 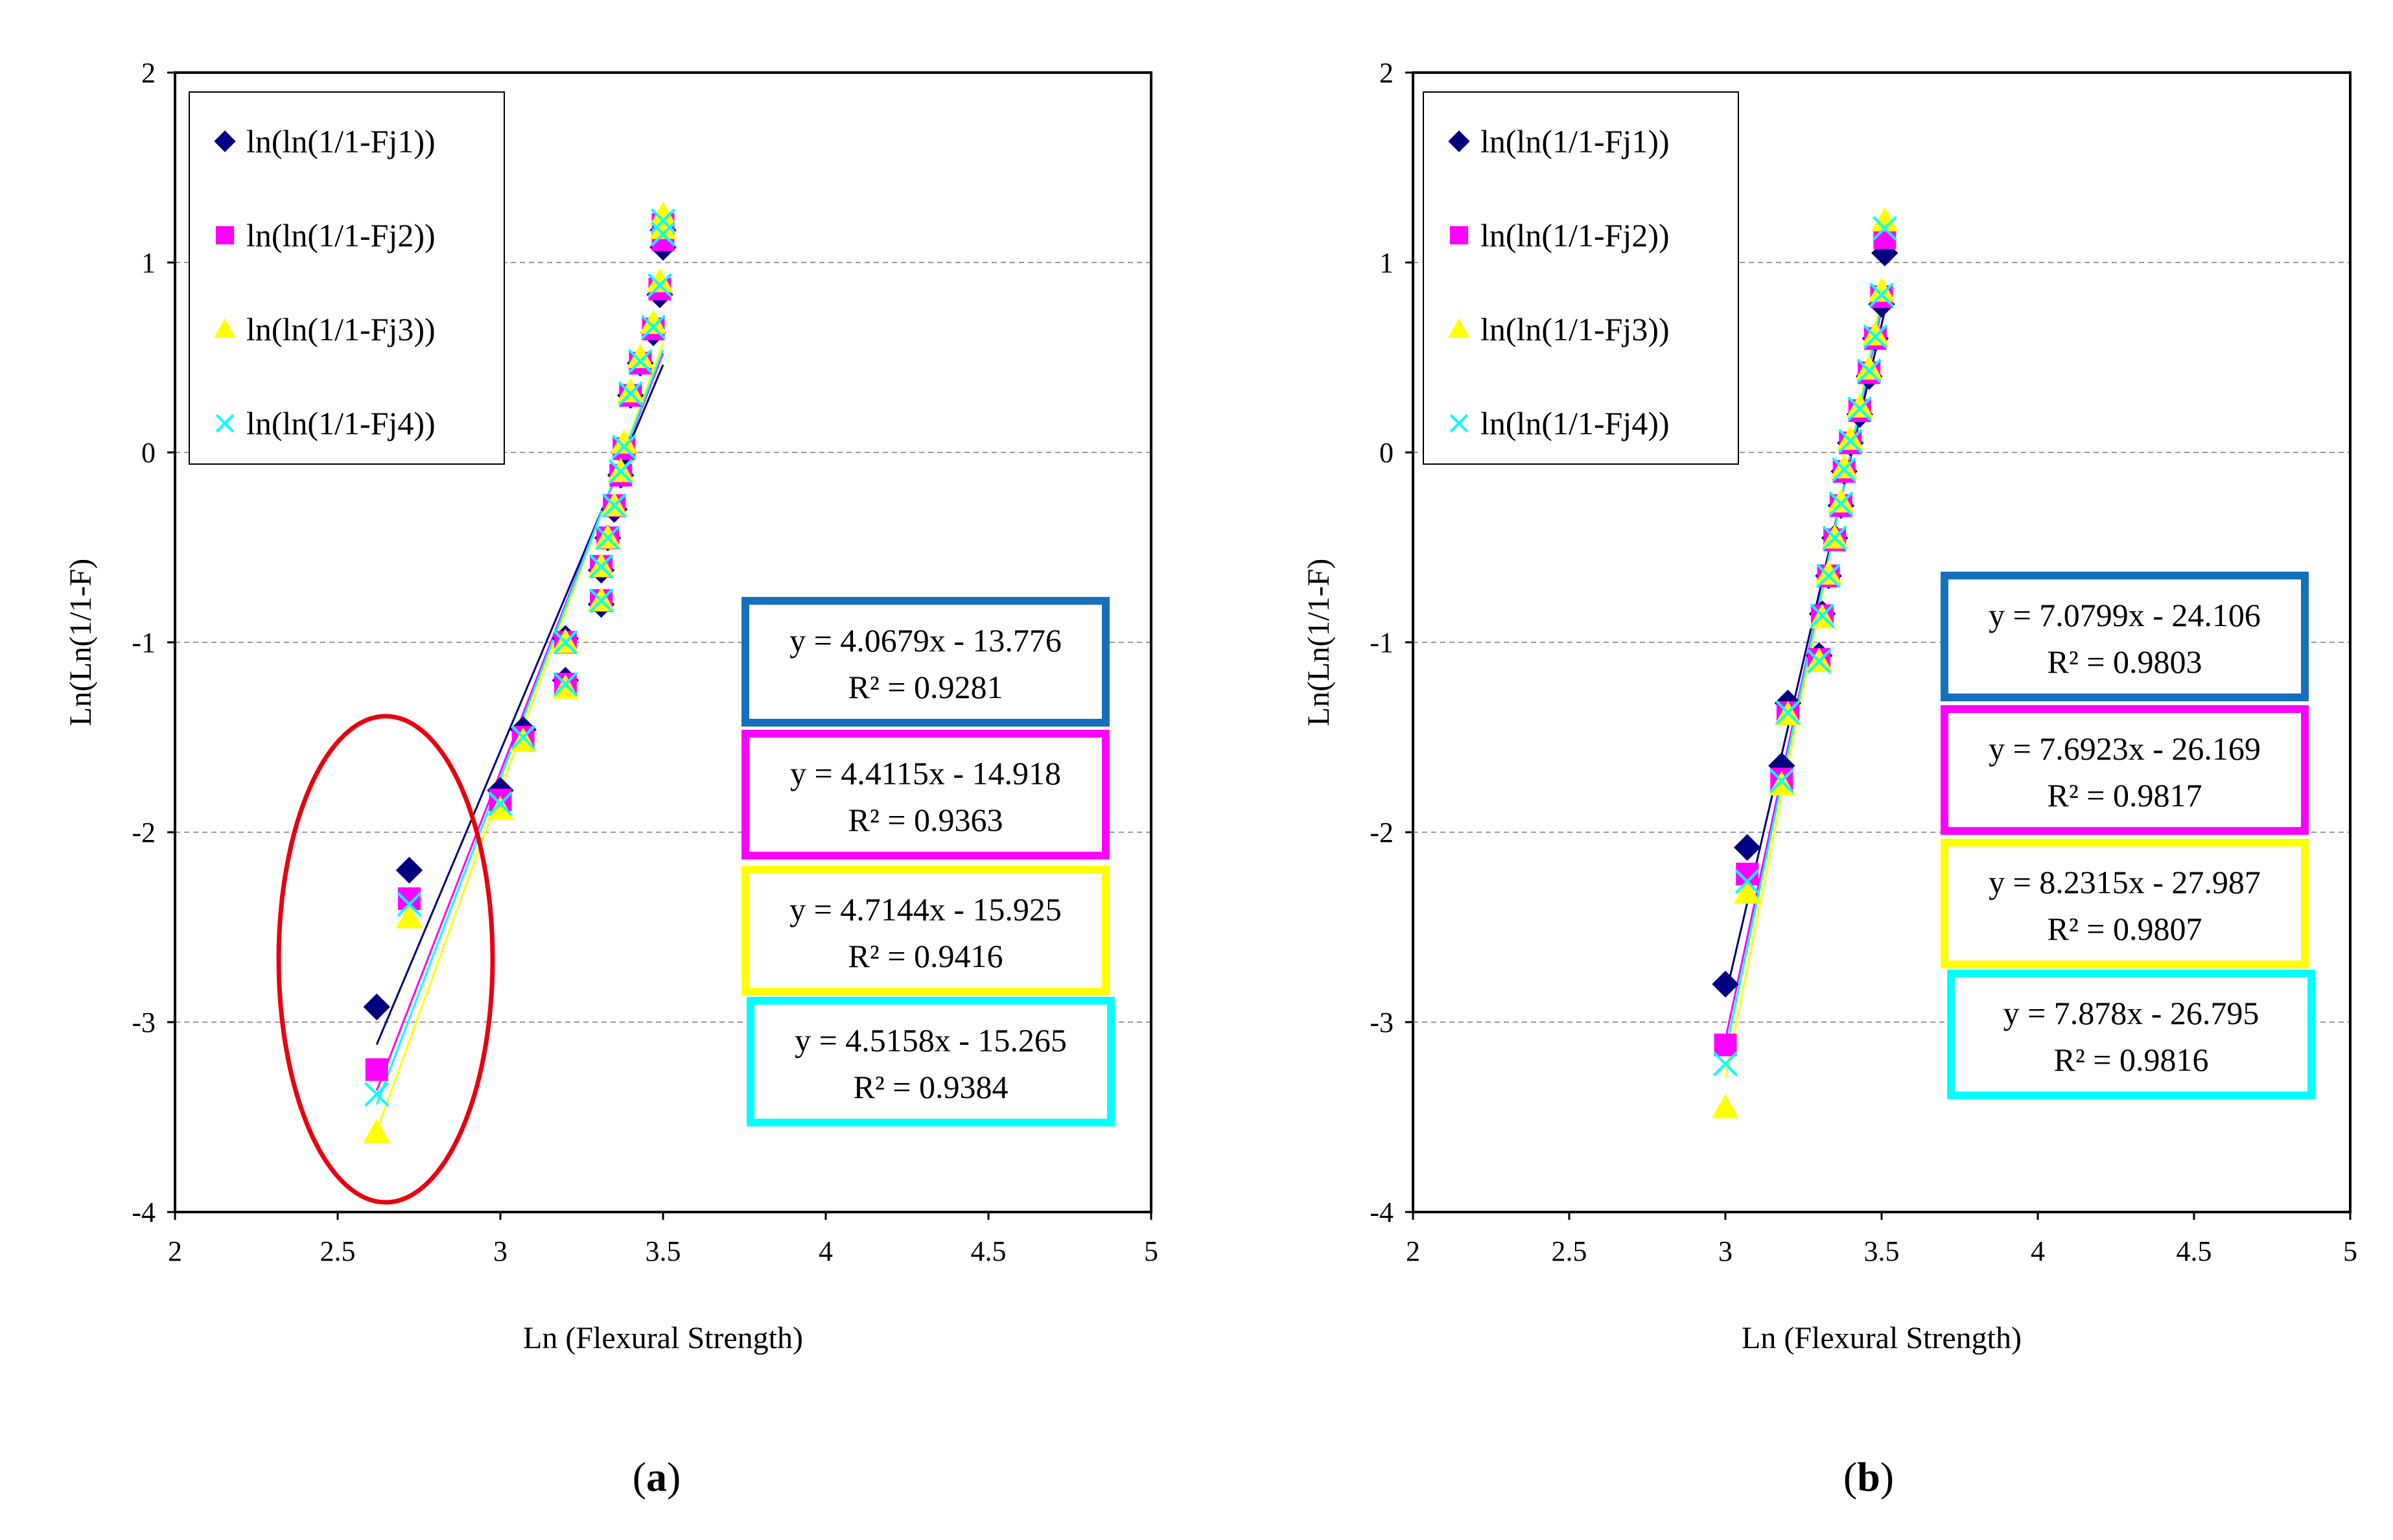 What do you see at coordinates (1382, 833) in the screenshot?
I see `y-tick-label: -2` at bounding box center [1382, 833].